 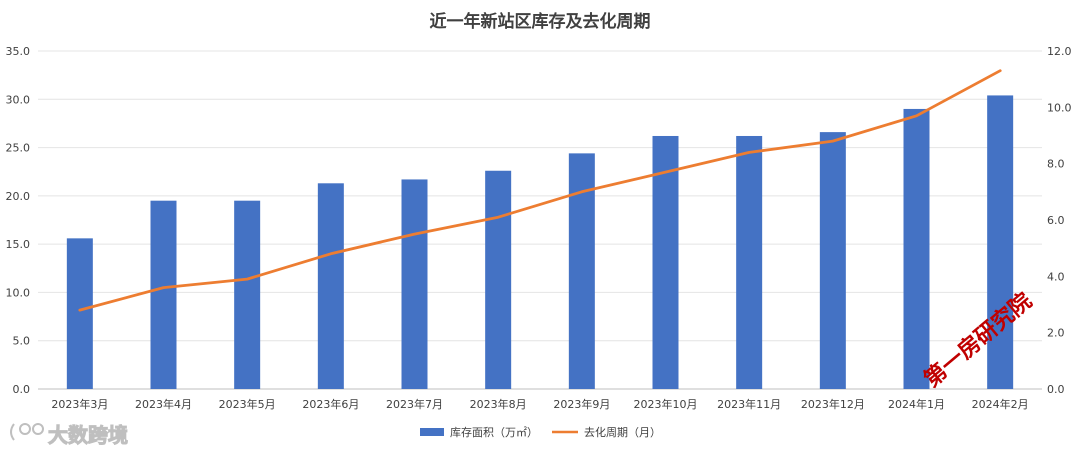 I want to click on y-axis-right: 0.0 2.0 4.0 6.0 8.0 10.0 12.0, so click(x=1059, y=220).